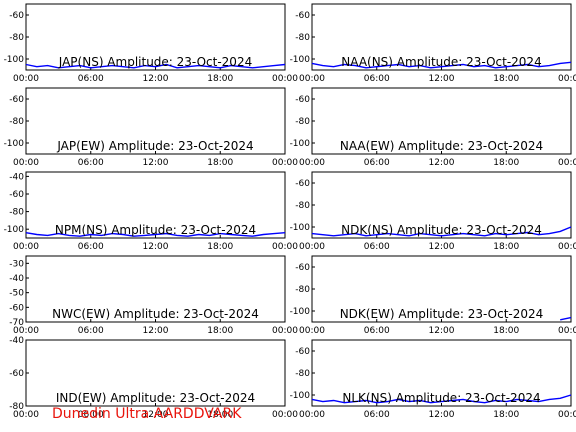 The height and width of the screenshot is (432, 576). I want to click on footer-label: Dunedin Ultra AARDDVARK, so click(147, 414).